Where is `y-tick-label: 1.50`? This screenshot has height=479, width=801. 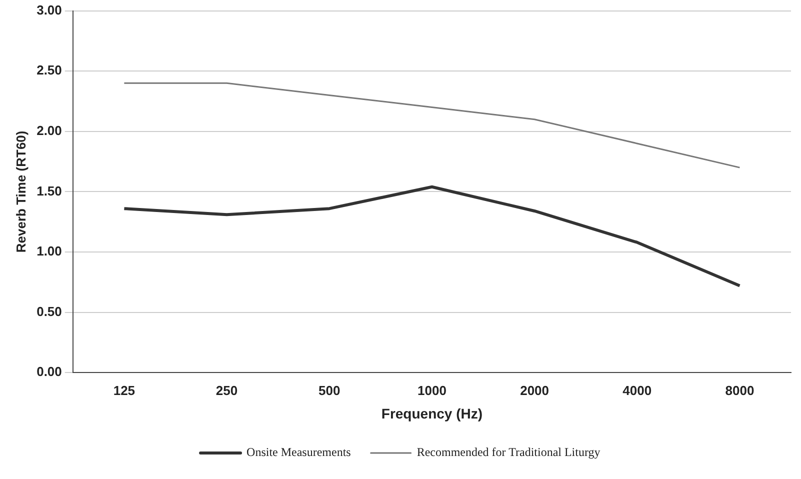
y-tick-label: 1.50 is located at coordinates (49, 190).